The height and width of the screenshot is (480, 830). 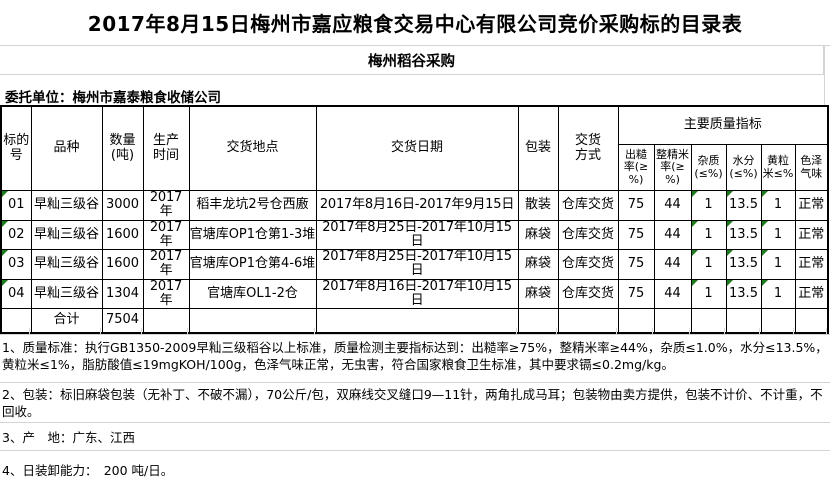 I want to click on total-row: 合计 7504, so click(x=414, y=321).